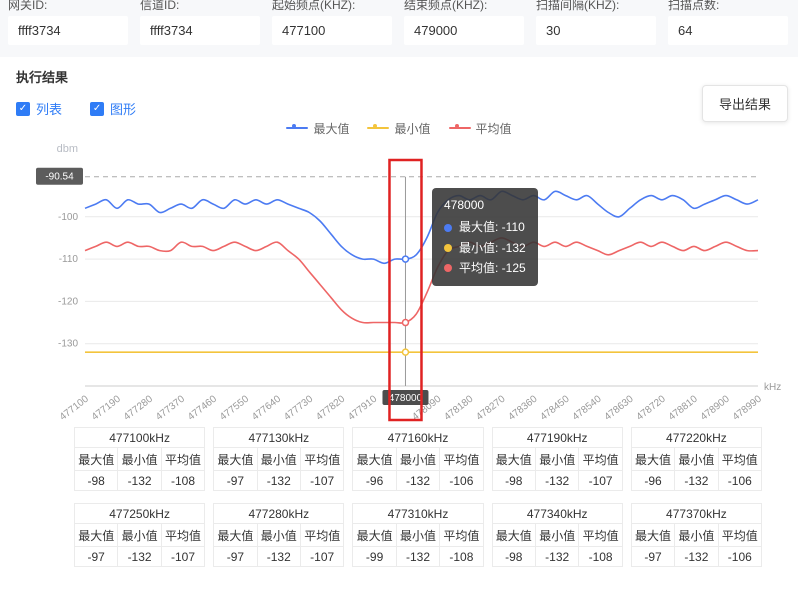 The width and height of the screenshot is (798, 589). I want to click on form-field-label: 起始频点(KHZ):, so click(314, 6).